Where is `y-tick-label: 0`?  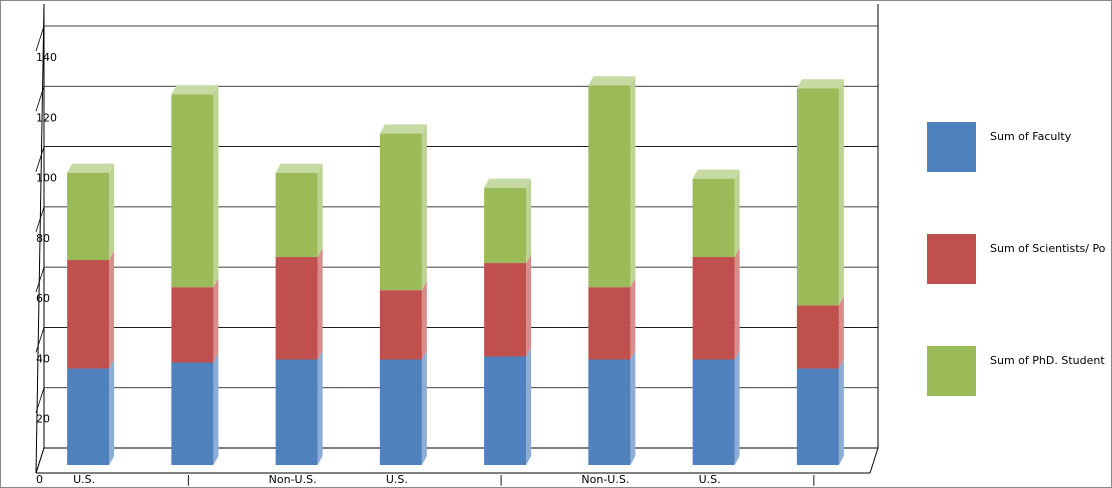
y-tick-label: 0 is located at coordinates (39, 479).